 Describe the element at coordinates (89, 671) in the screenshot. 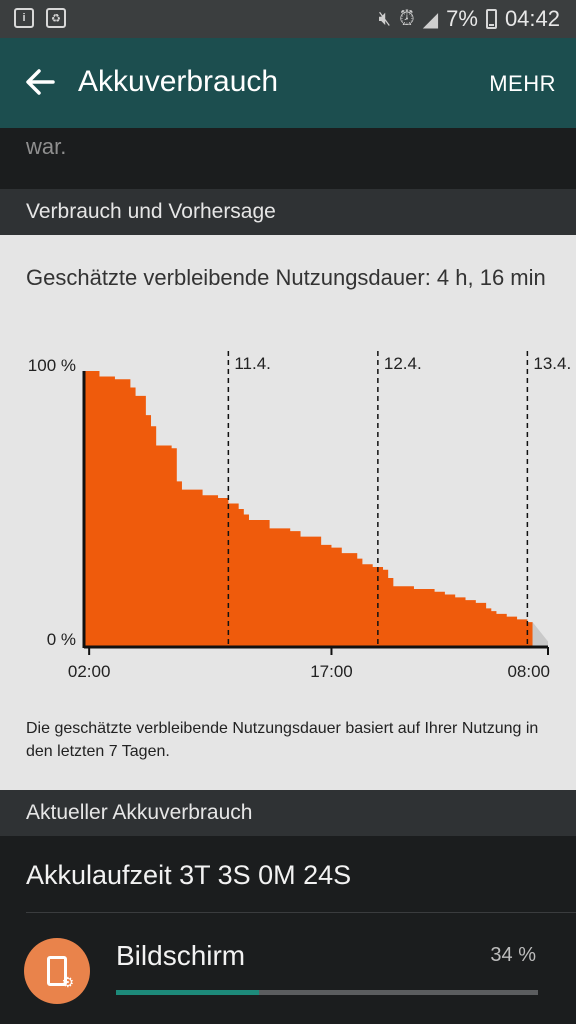

I see `x-tick-label: 02:00` at that location.